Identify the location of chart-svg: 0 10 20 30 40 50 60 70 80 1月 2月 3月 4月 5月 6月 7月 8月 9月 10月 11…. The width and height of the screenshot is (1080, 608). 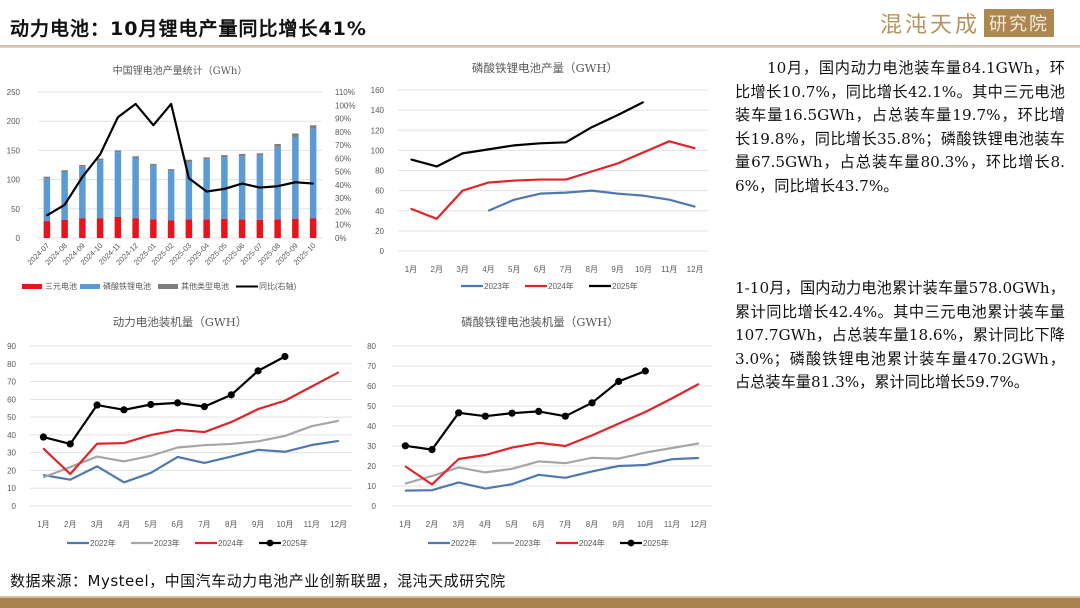
(539, 445).